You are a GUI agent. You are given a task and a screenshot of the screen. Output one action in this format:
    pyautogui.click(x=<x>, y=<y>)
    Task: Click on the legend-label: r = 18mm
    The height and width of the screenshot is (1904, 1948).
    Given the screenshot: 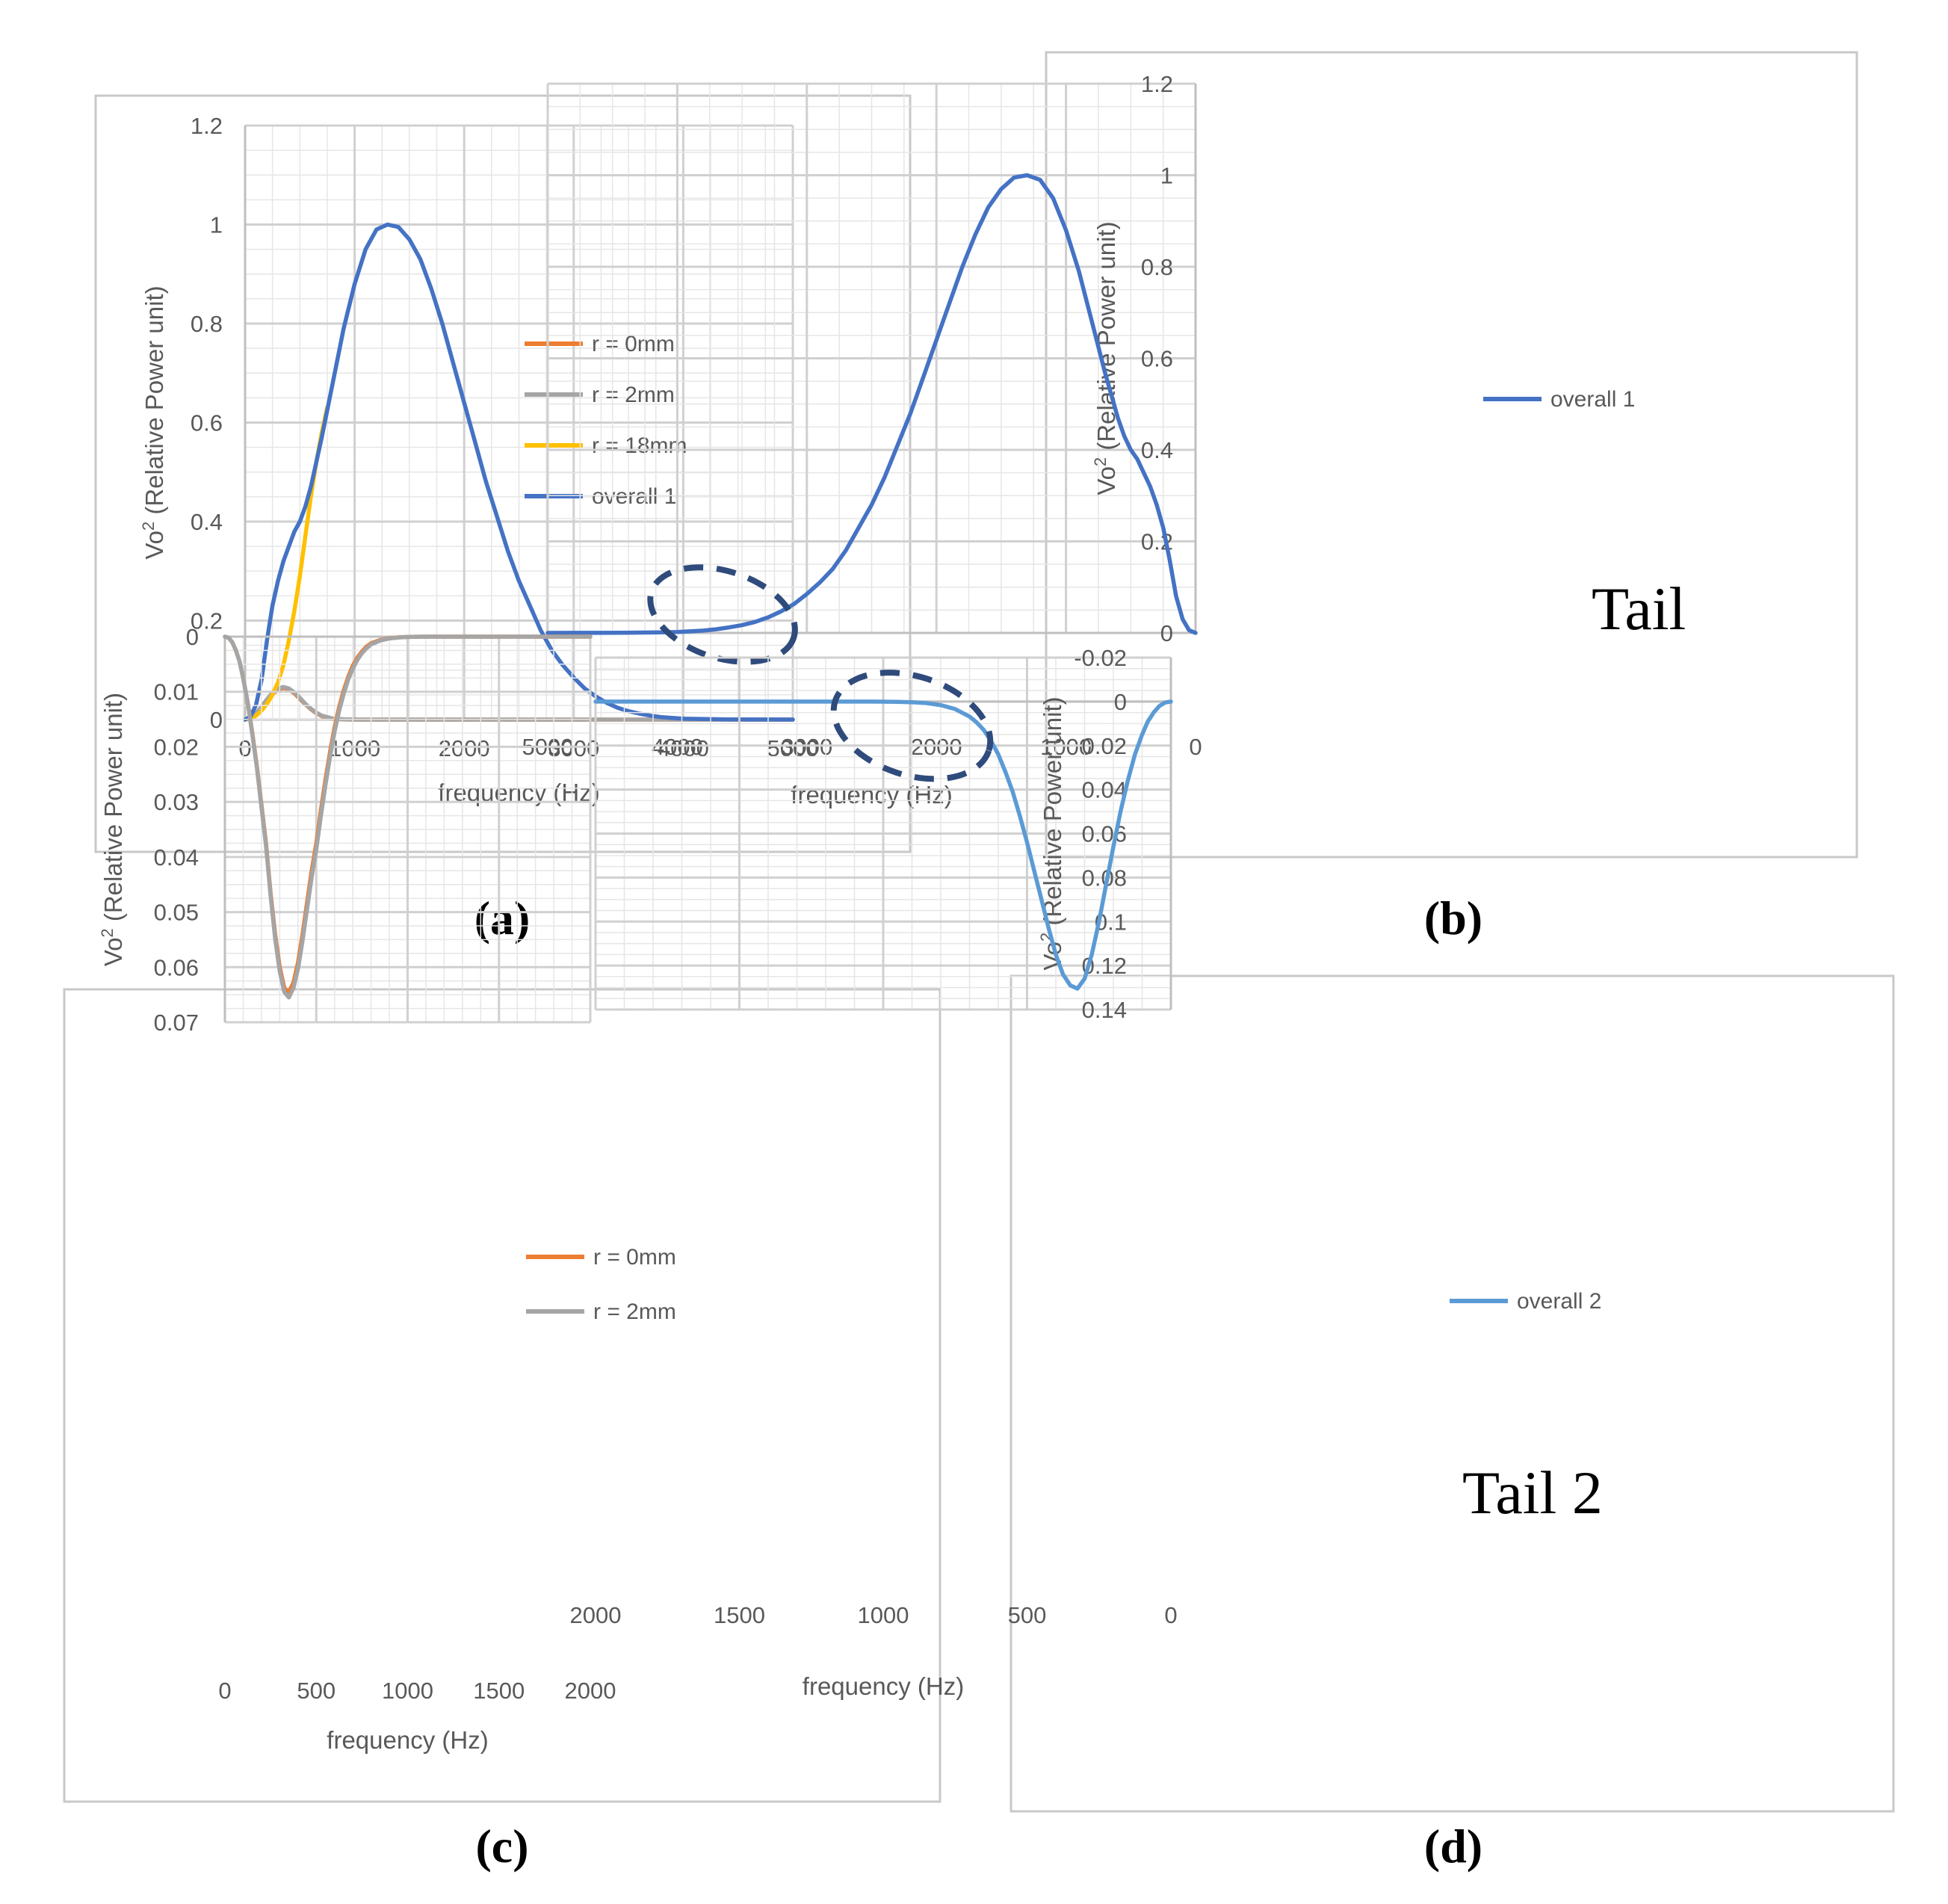 What is the action you would take?
    pyautogui.click(x=639, y=445)
    